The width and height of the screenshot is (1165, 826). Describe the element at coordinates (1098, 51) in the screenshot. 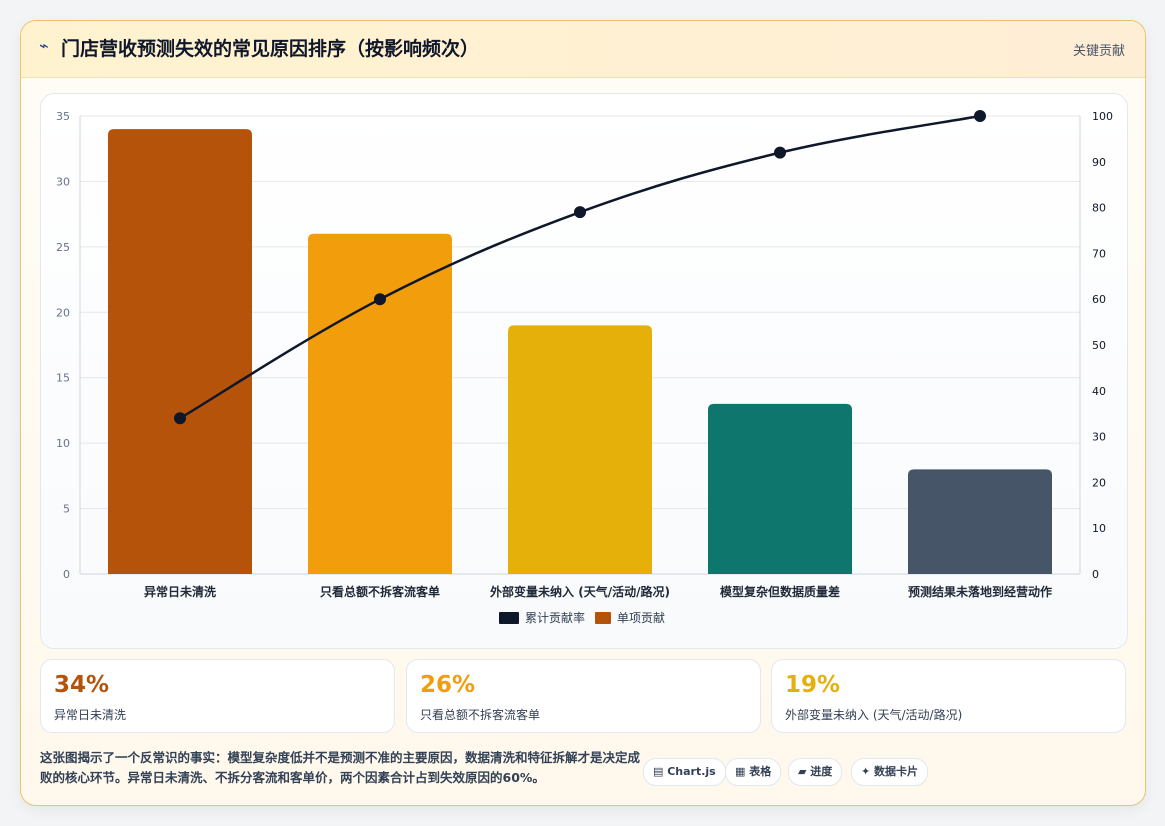

I see `header-tag: 关键贡献` at that location.